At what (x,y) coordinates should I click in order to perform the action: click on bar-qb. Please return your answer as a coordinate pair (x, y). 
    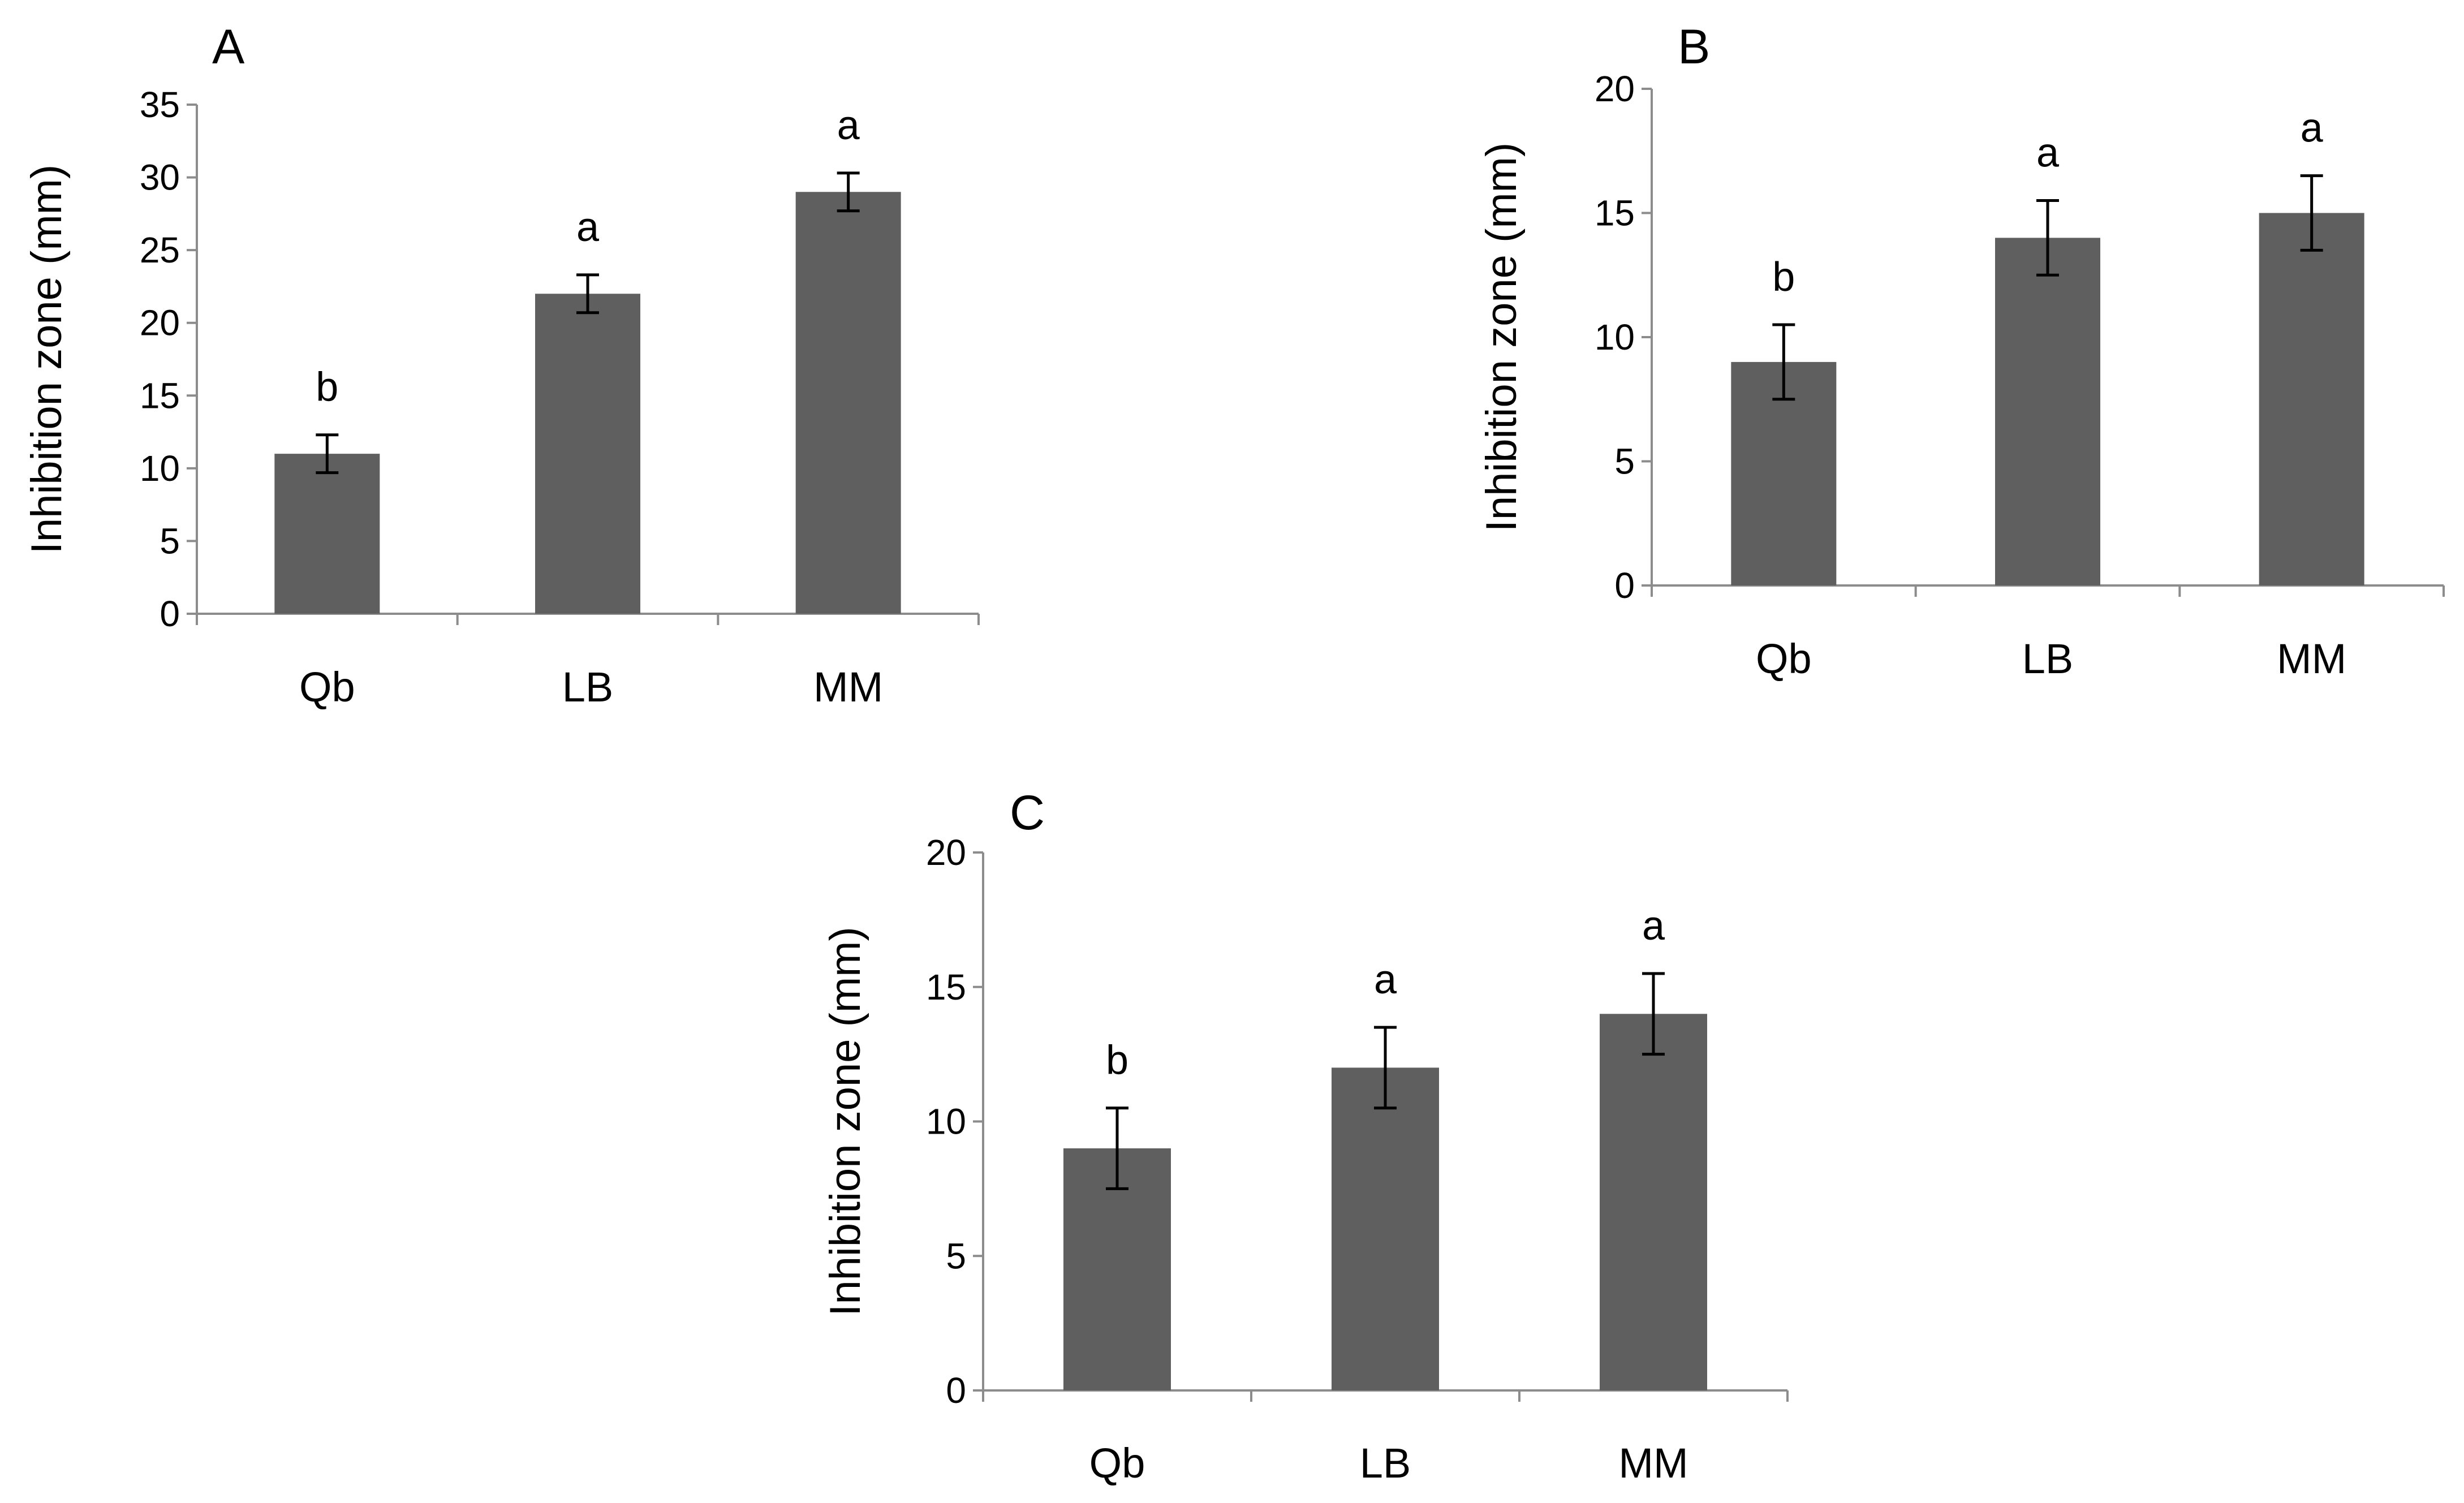
    Looking at the image, I should click on (327, 534).